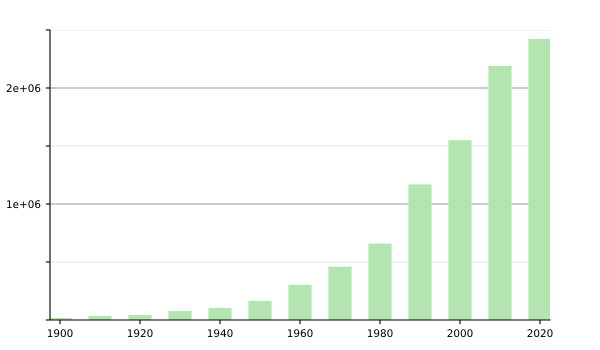 This screenshot has width=600, height=350. What do you see at coordinates (23, 88) in the screenshot?
I see `y-tick-label: 2e+06` at bounding box center [23, 88].